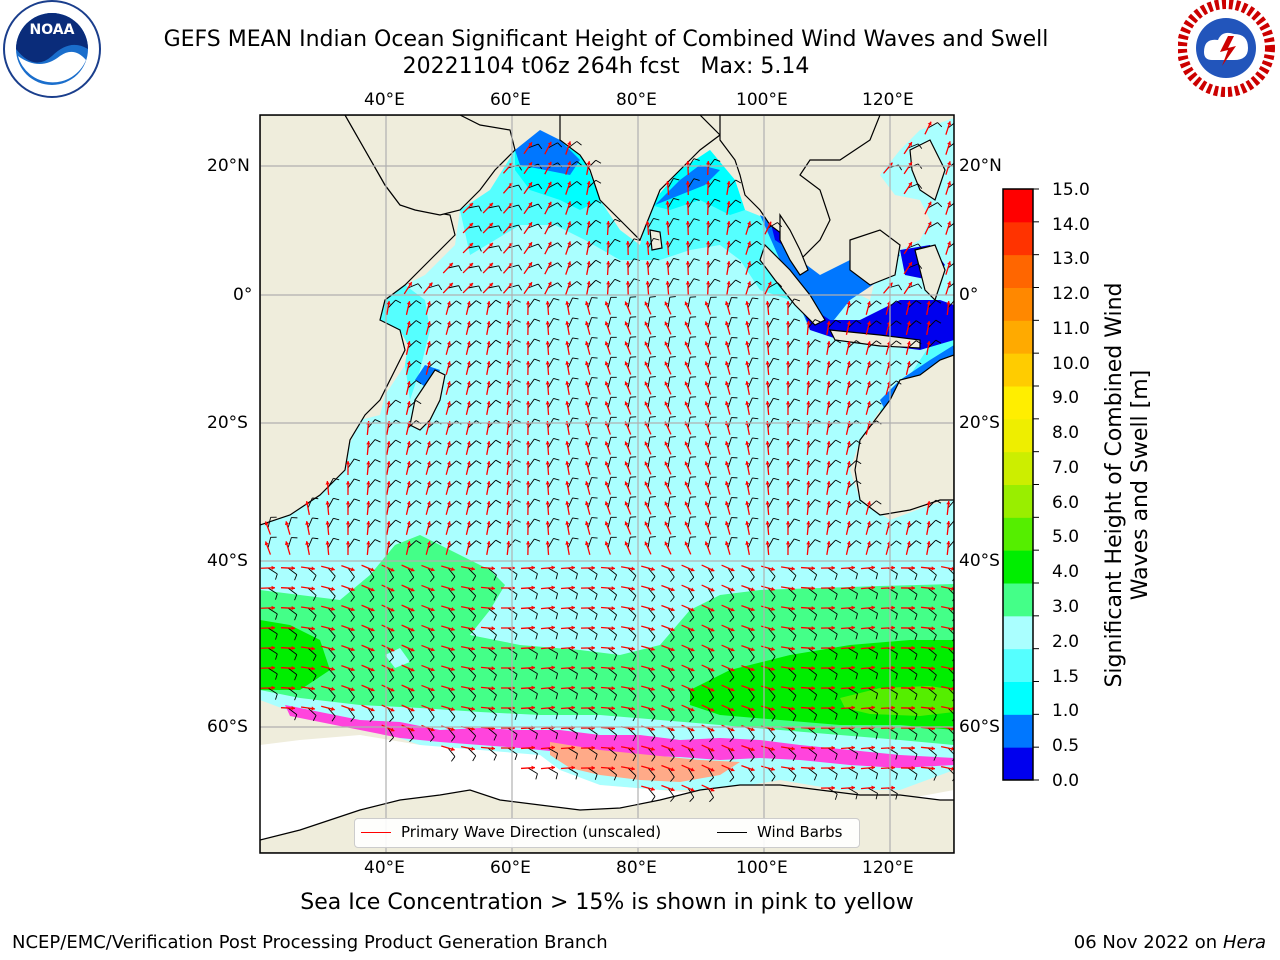  Describe the element at coordinates (1066, 537) in the screenshot. I see `colorbar-tick: 5.0` at that location.